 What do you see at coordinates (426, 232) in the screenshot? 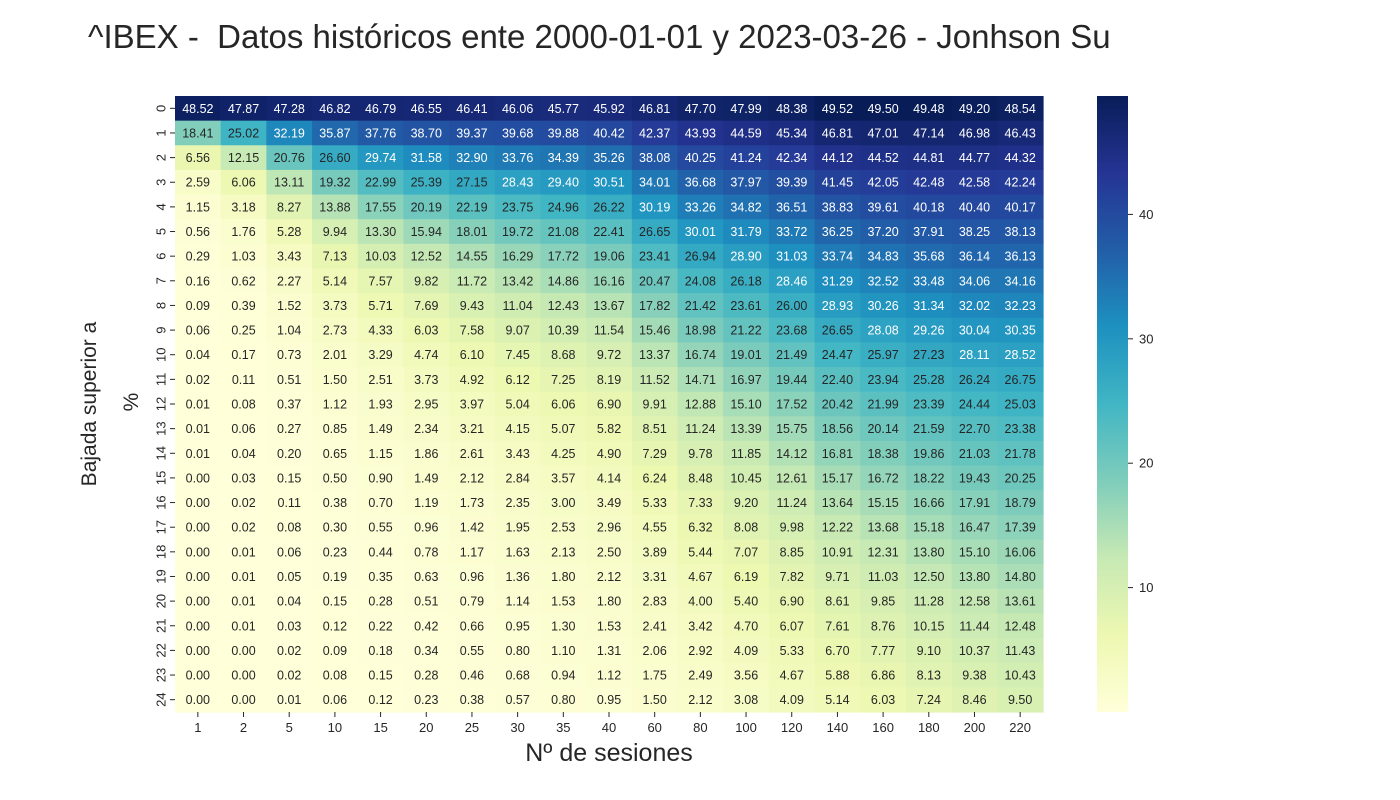
I see `cell-value-label: 15.94` at bounding box center [426, 232].